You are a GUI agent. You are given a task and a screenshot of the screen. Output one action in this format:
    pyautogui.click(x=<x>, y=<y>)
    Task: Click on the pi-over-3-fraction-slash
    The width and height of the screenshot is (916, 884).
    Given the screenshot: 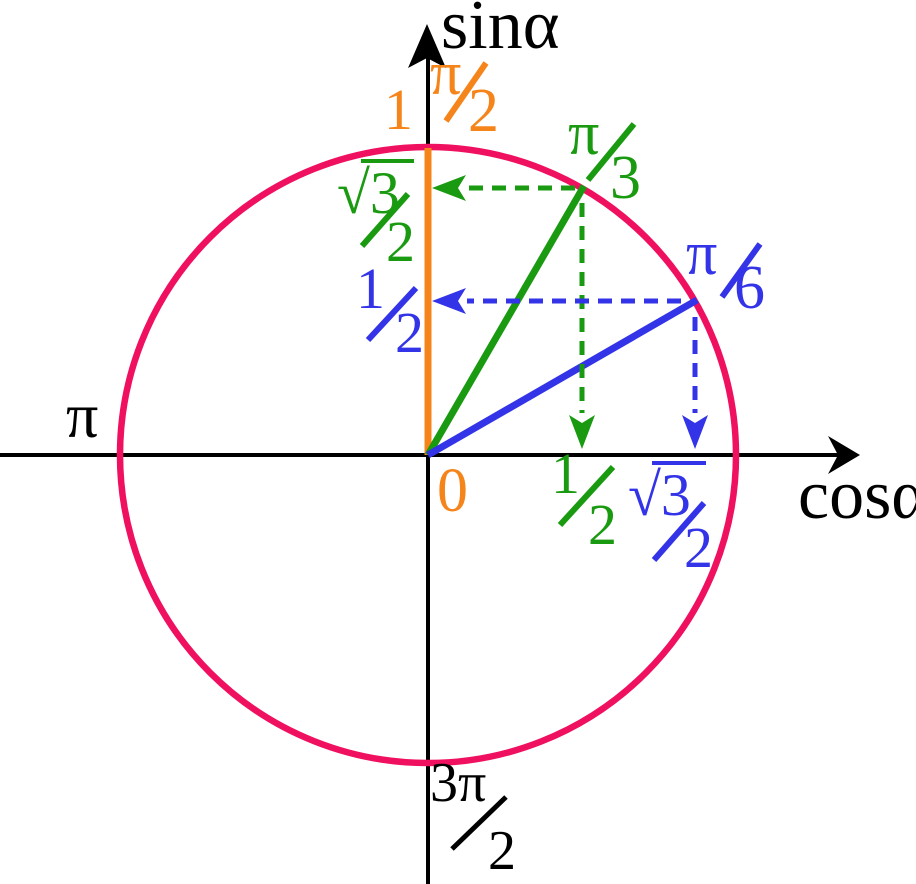 What is the action you would take?
    pyautogui.click(x=611, y=152)
    